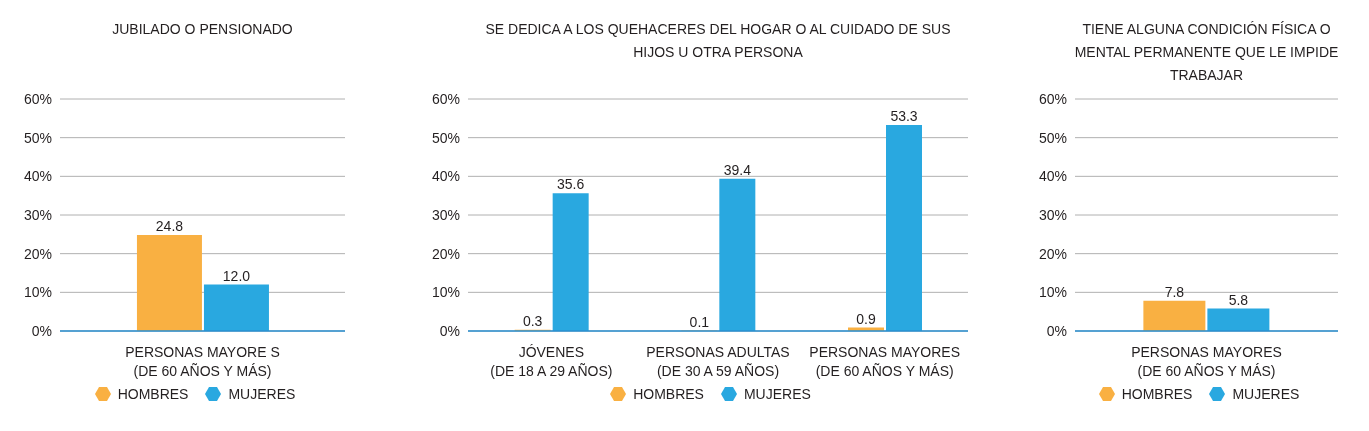  I want to click on data-label: 0.3, so click(532, 320).